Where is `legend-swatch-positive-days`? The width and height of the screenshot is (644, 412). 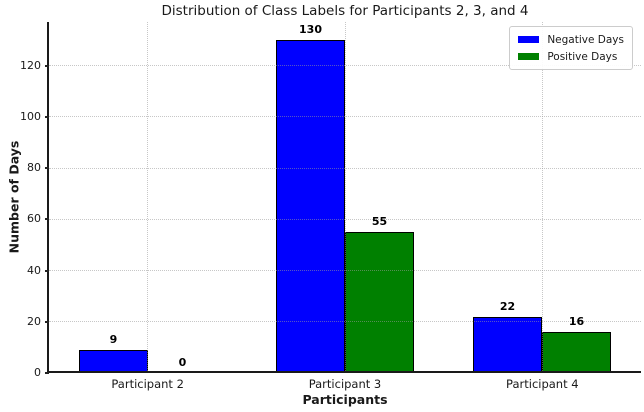
legend-swatch-positive-days is located at coordinates (529, 56).